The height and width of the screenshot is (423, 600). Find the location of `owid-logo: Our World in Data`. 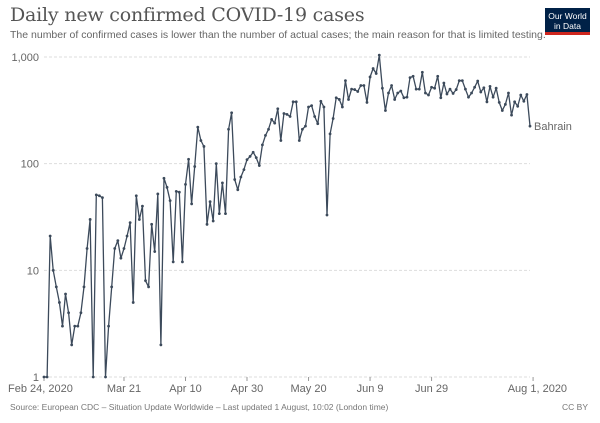

owid-logo: Our World in Data is located at coordinates (567, 21).